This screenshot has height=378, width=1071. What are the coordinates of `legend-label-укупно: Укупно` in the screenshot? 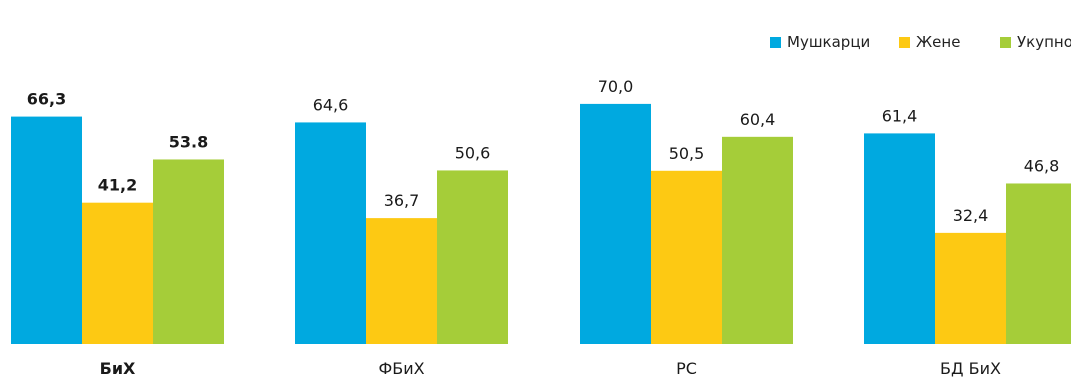 It's located at (1044, 42).